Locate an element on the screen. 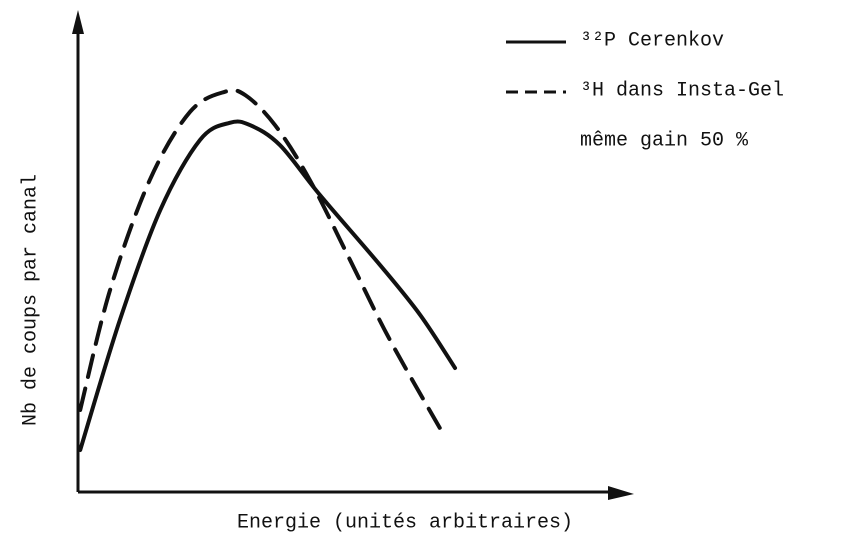 The width and height of the screenshot is (867, 540). y-axis-label: Nb de coups par canal is located at coordinates (30, 300).